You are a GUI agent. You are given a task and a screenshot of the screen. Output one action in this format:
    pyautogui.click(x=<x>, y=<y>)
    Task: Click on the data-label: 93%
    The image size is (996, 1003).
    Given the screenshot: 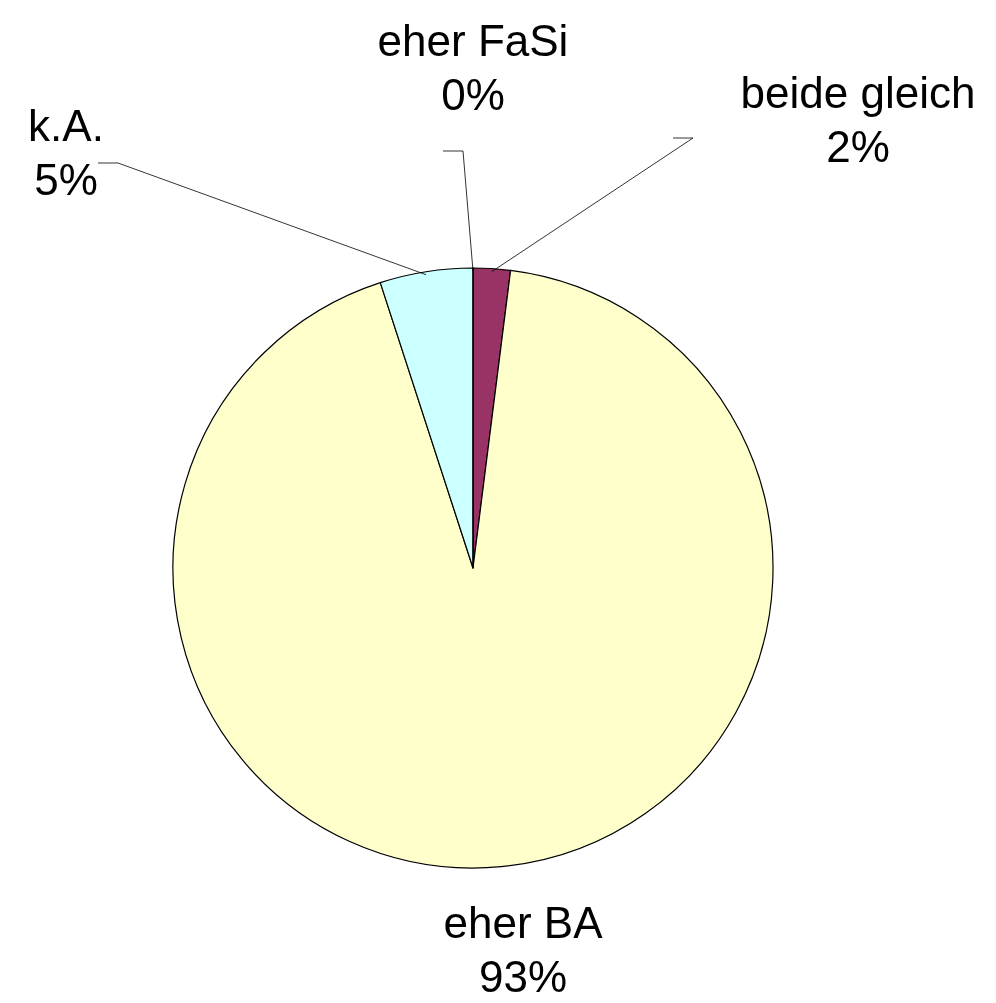 What is the action you would take?
    pyautogui.click(x=523, y=976)
    